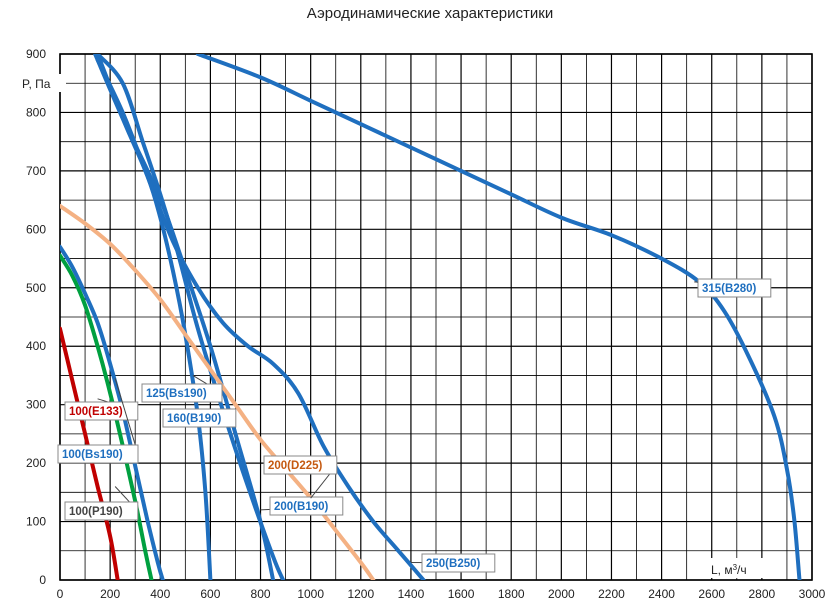 The image size is (835, 609). Describe the element at coordinates (561, 594) in the screenshot. I see `x-tick-label: 2000` at that location.